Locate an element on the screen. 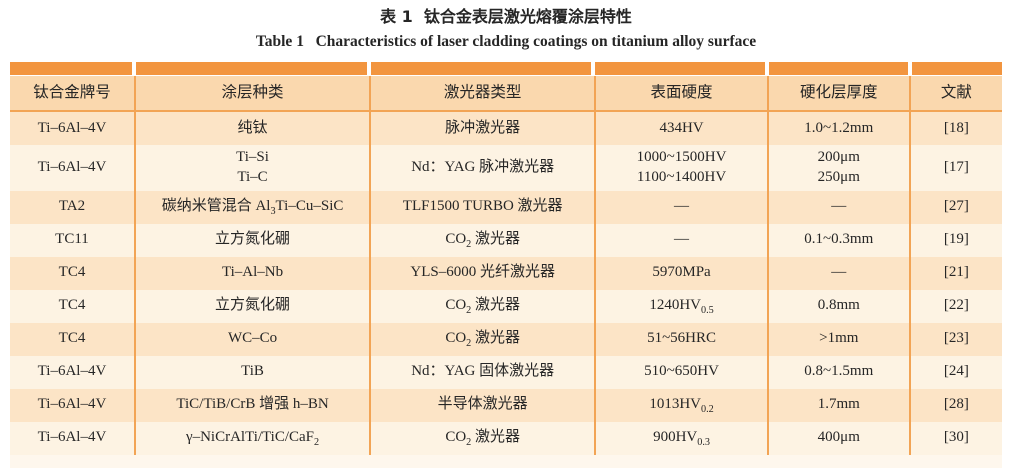 Image resolution: width=1012 pixels, height=473 pixels. table-cell: 纯钛 is located at coordinates (252, 128).